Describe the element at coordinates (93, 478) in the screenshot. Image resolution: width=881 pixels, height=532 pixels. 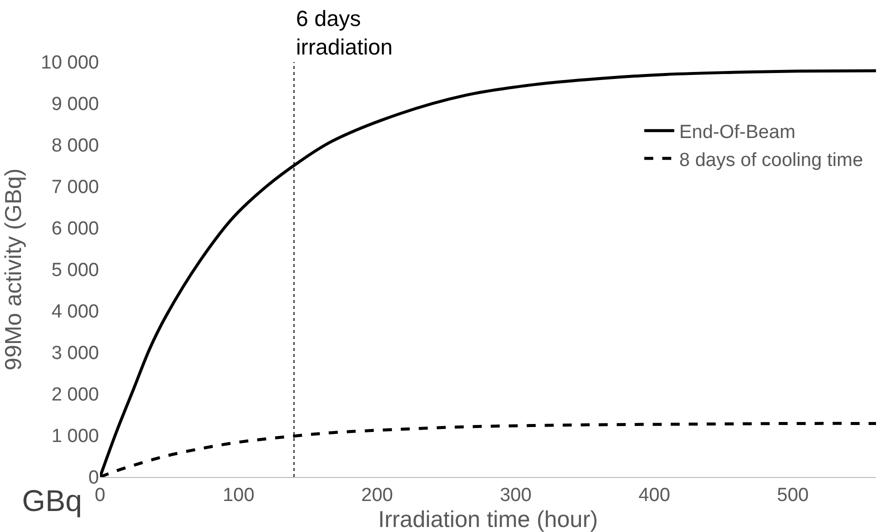
I see `y-tick-label: 0` at that location.